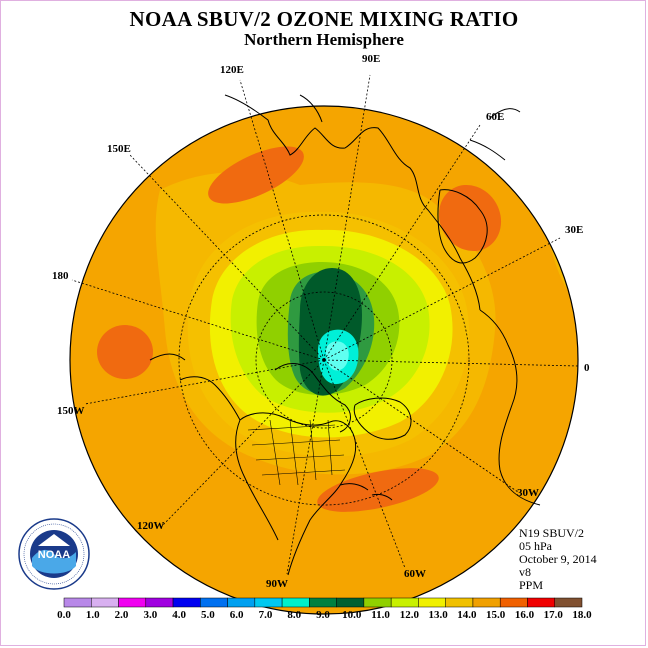  What do you see at coordinates (324, 19) in the screenshot?
I see `map-title: NOAA SBUV/2 OZONE MIXING RATIO` at bounding box center [324, 19].